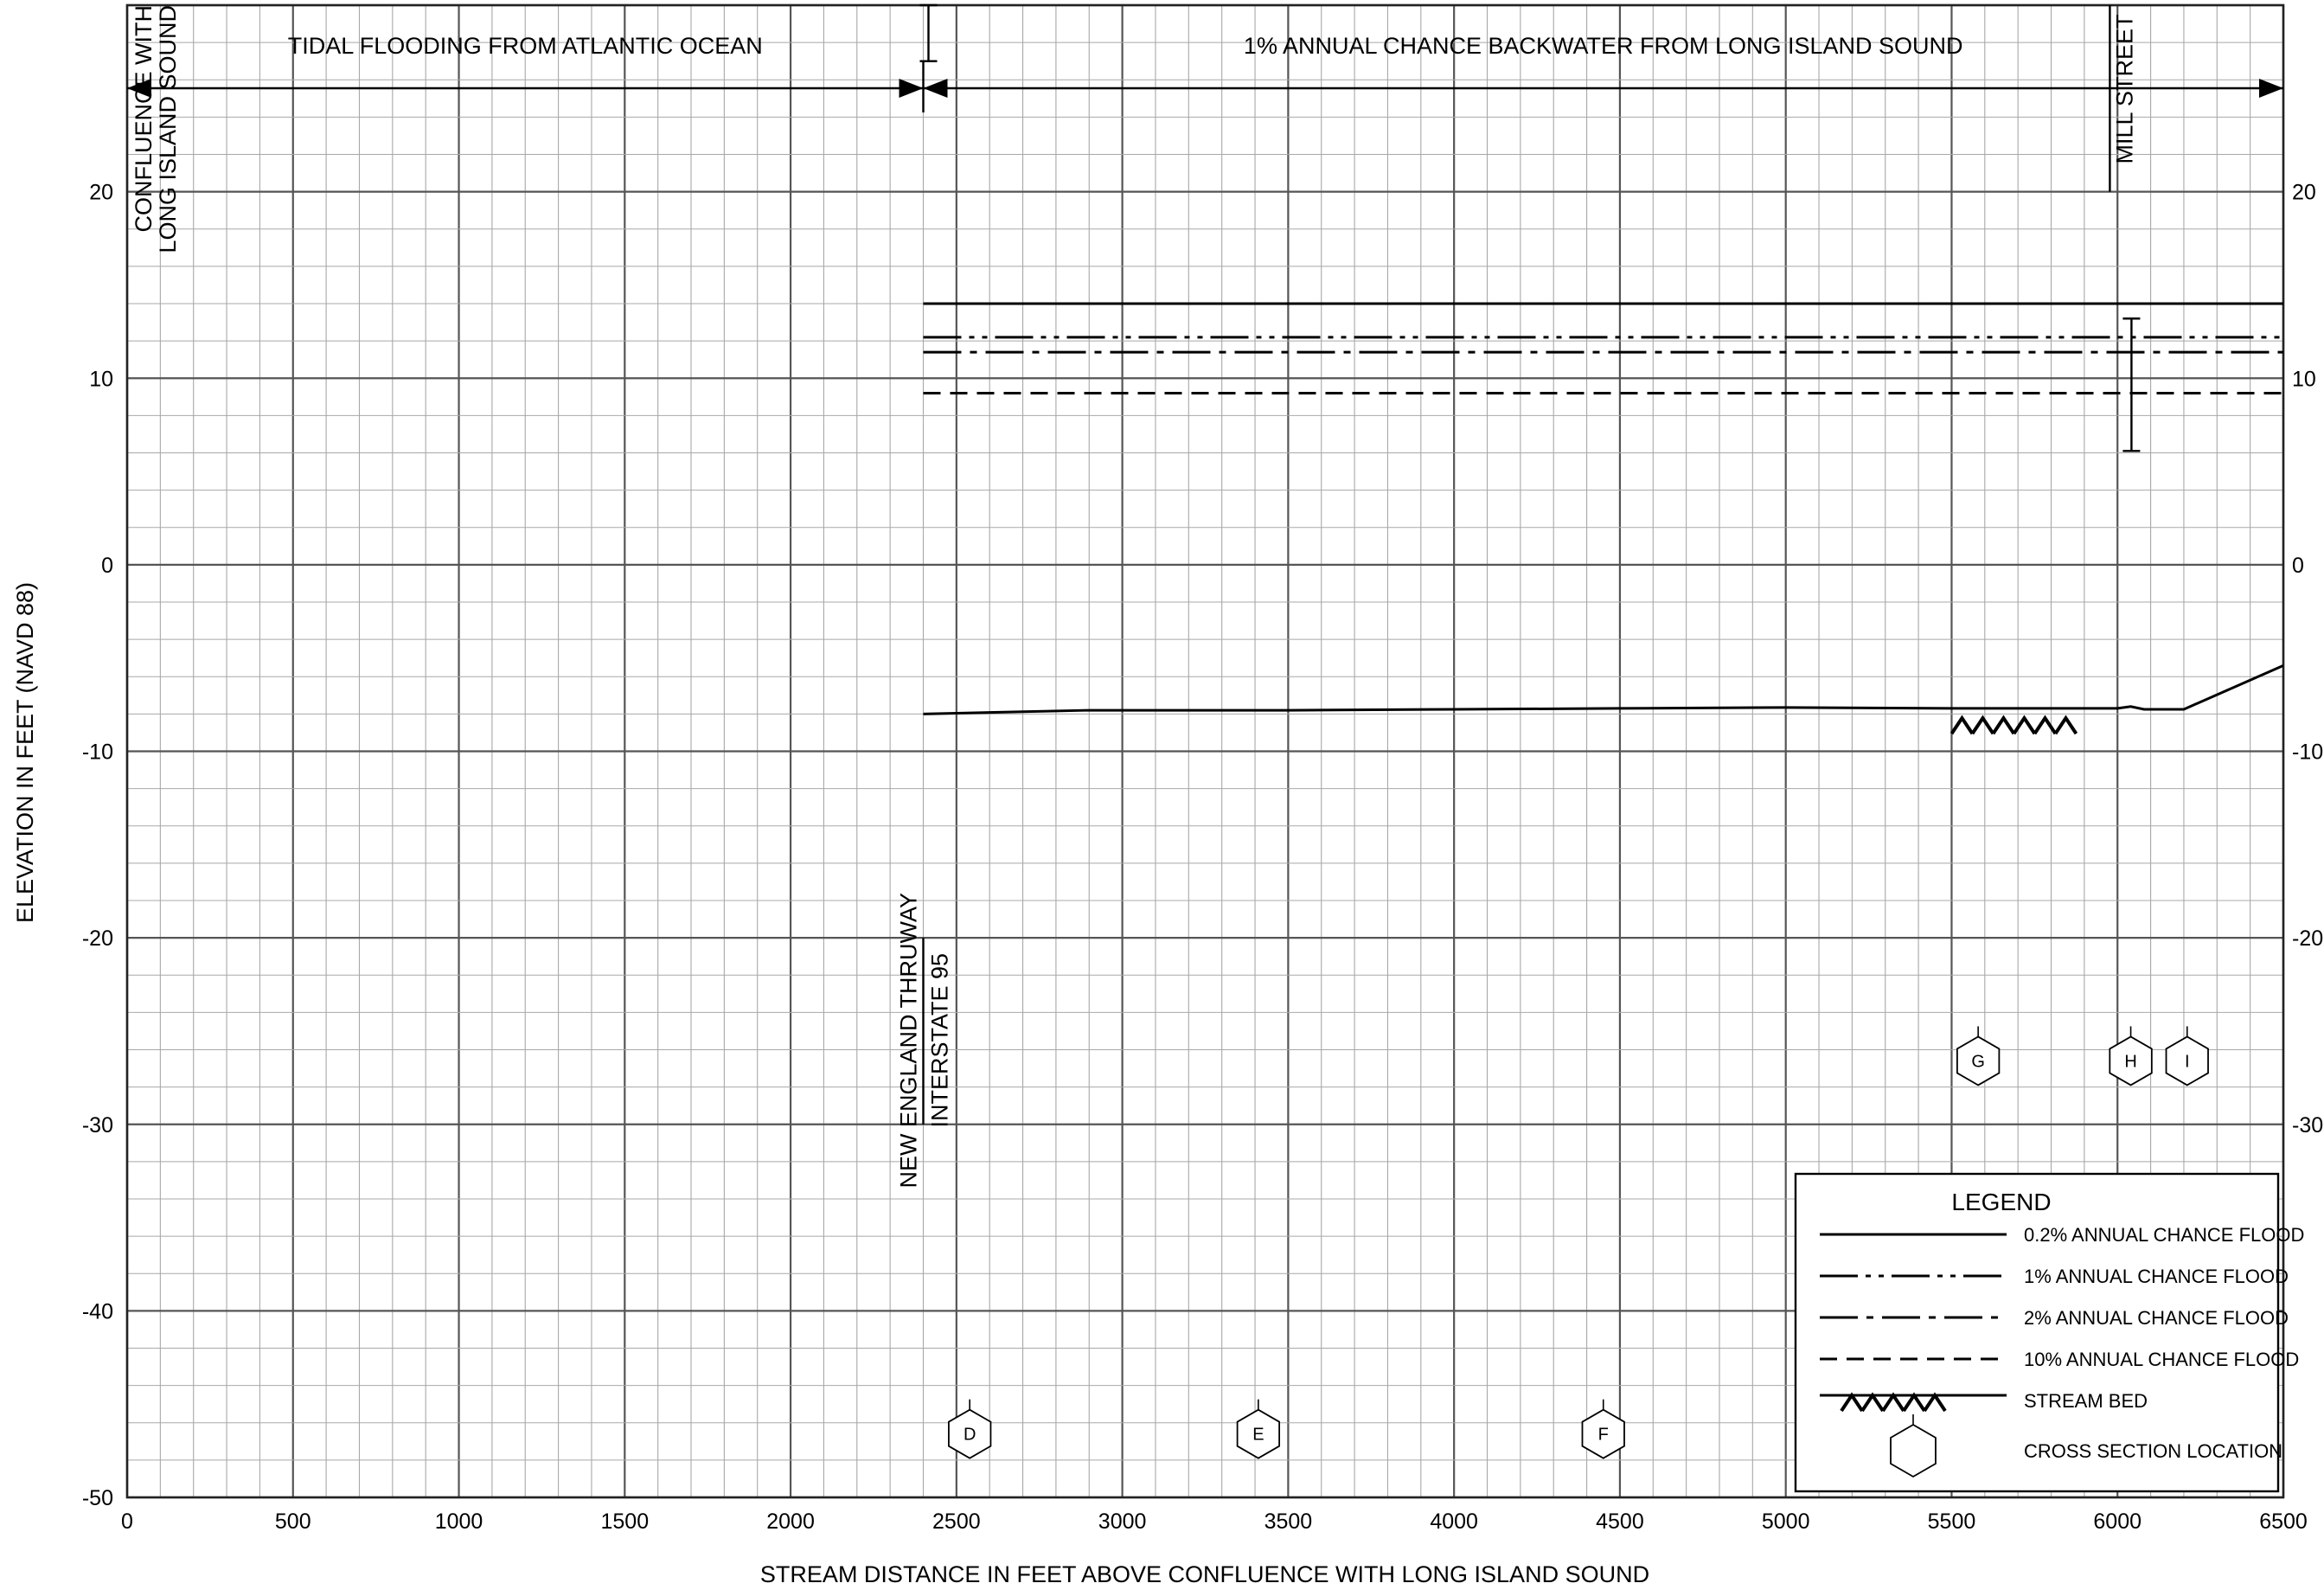 This screenshot has width=2324, height=1596. What do you see at coordinates (790, 1521) in the screenshot?
I see `x-tick-label: 2000` at bounding box center [790, 1521].